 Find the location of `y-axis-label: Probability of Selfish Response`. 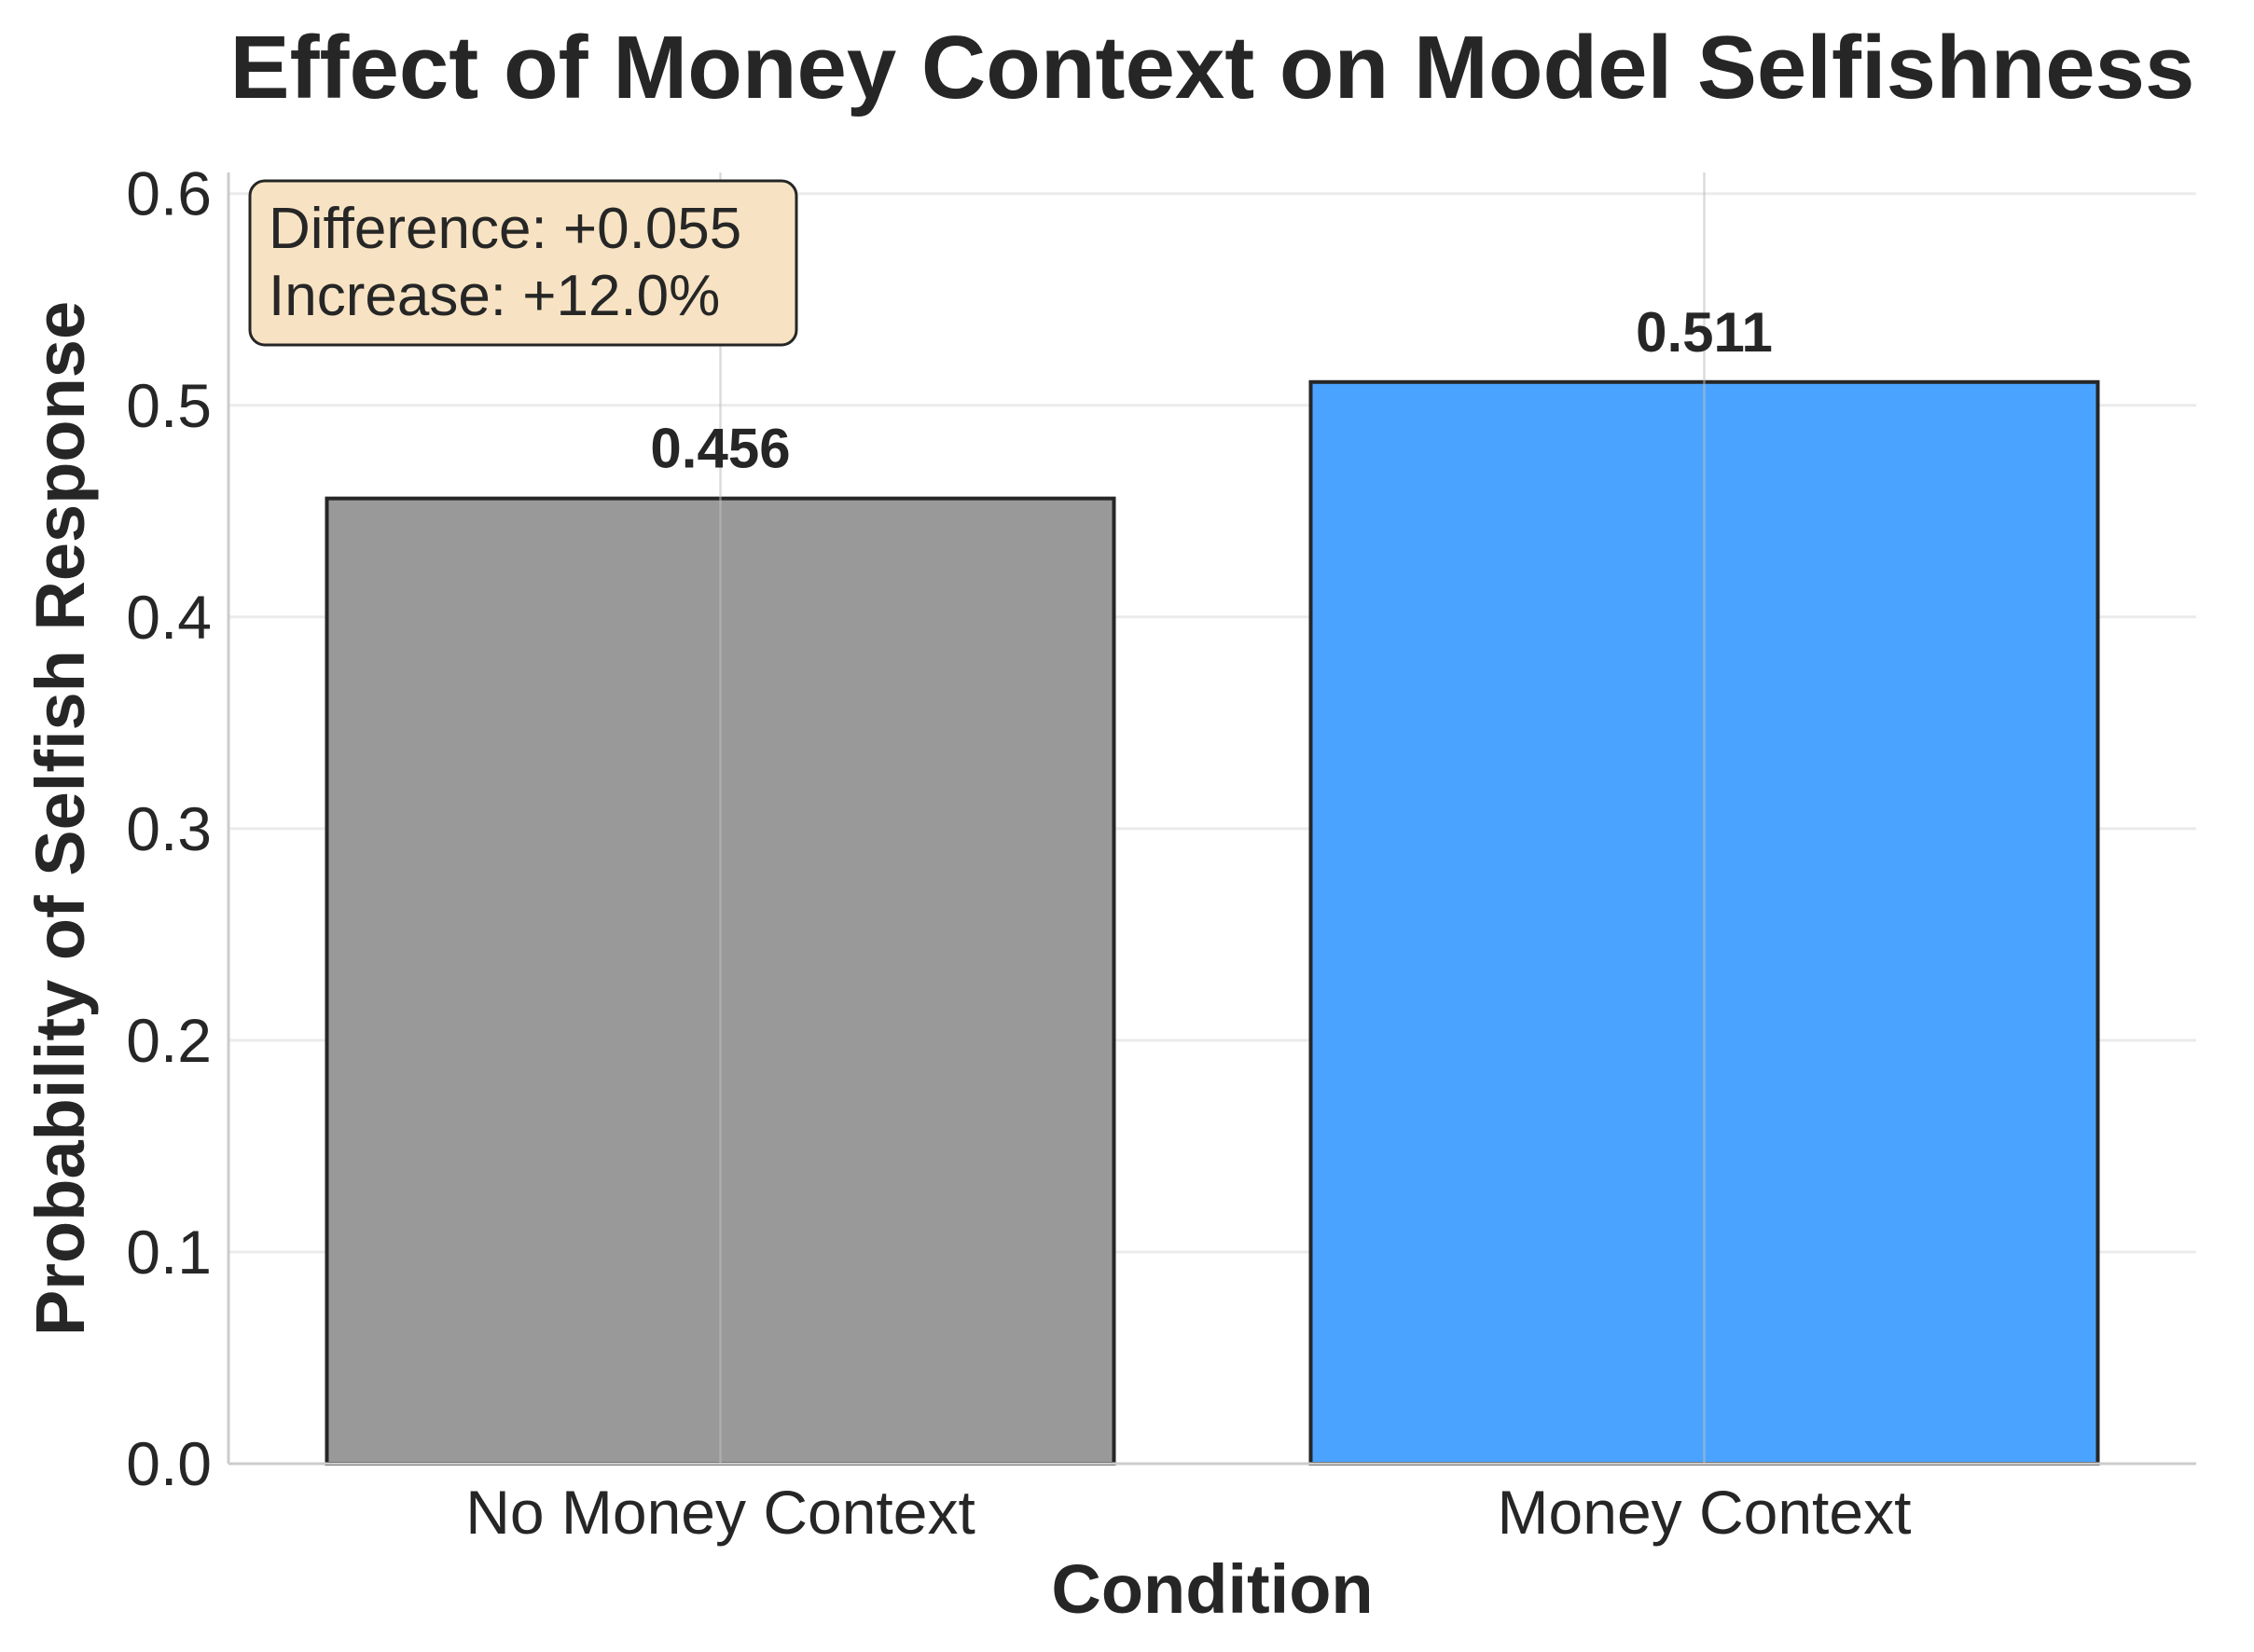

y-axis-label: Probability of Selfish Response is located at coordinates (60, 818).